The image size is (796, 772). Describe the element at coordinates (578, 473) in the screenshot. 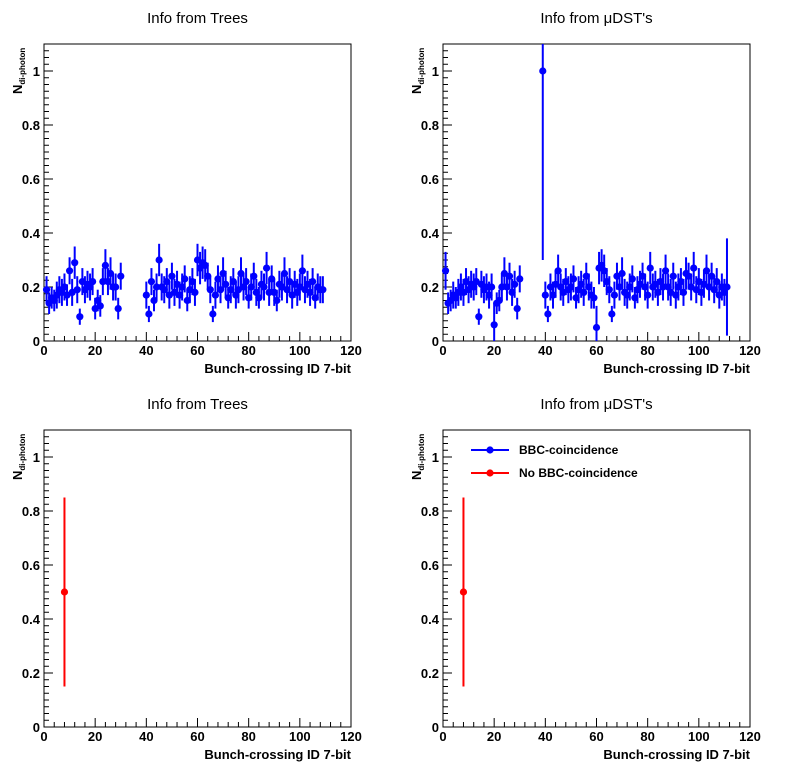

I see `legend-label: No BBC-coincidence` at that location.